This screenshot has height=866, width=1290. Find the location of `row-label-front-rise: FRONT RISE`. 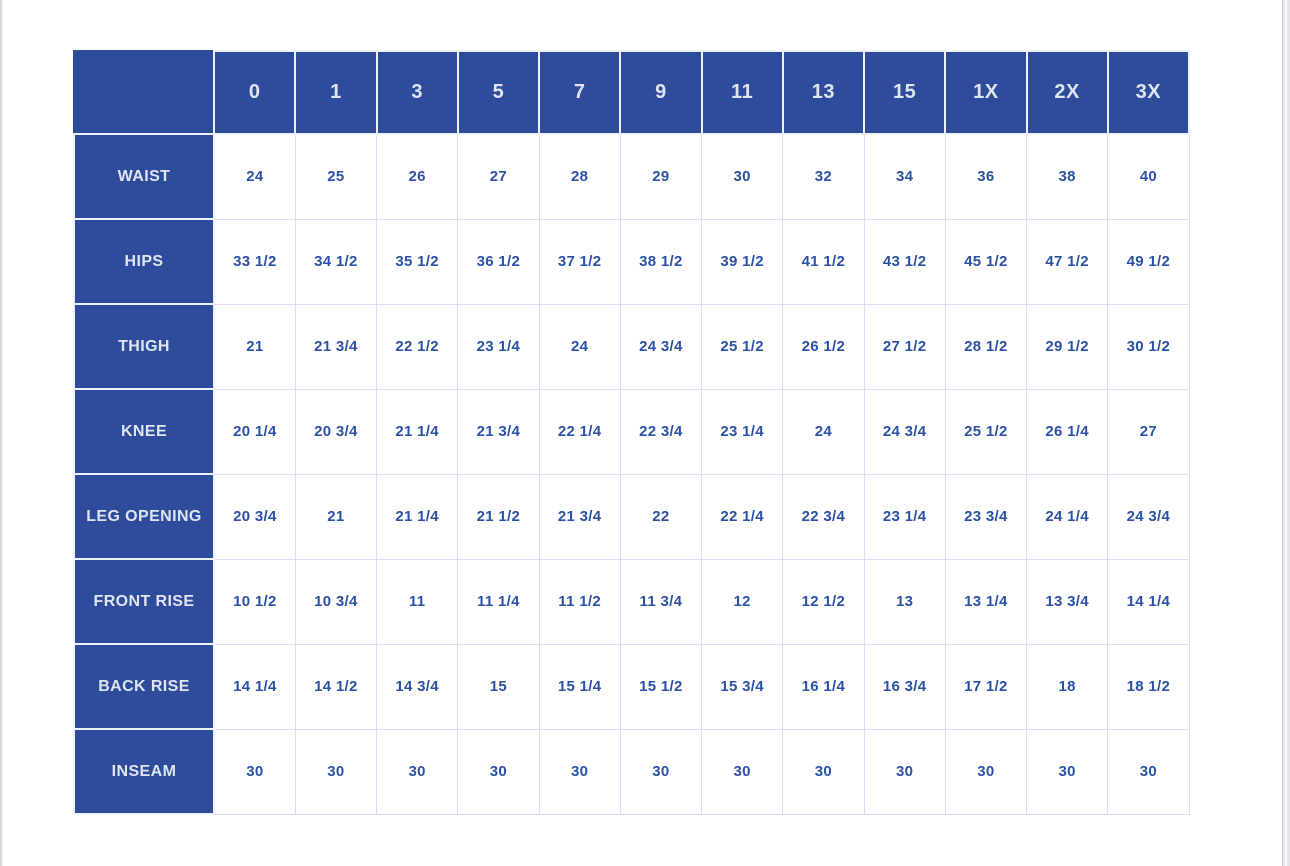

row-label-front-rise: FRONT RISE is located at coordinates (144, 601).